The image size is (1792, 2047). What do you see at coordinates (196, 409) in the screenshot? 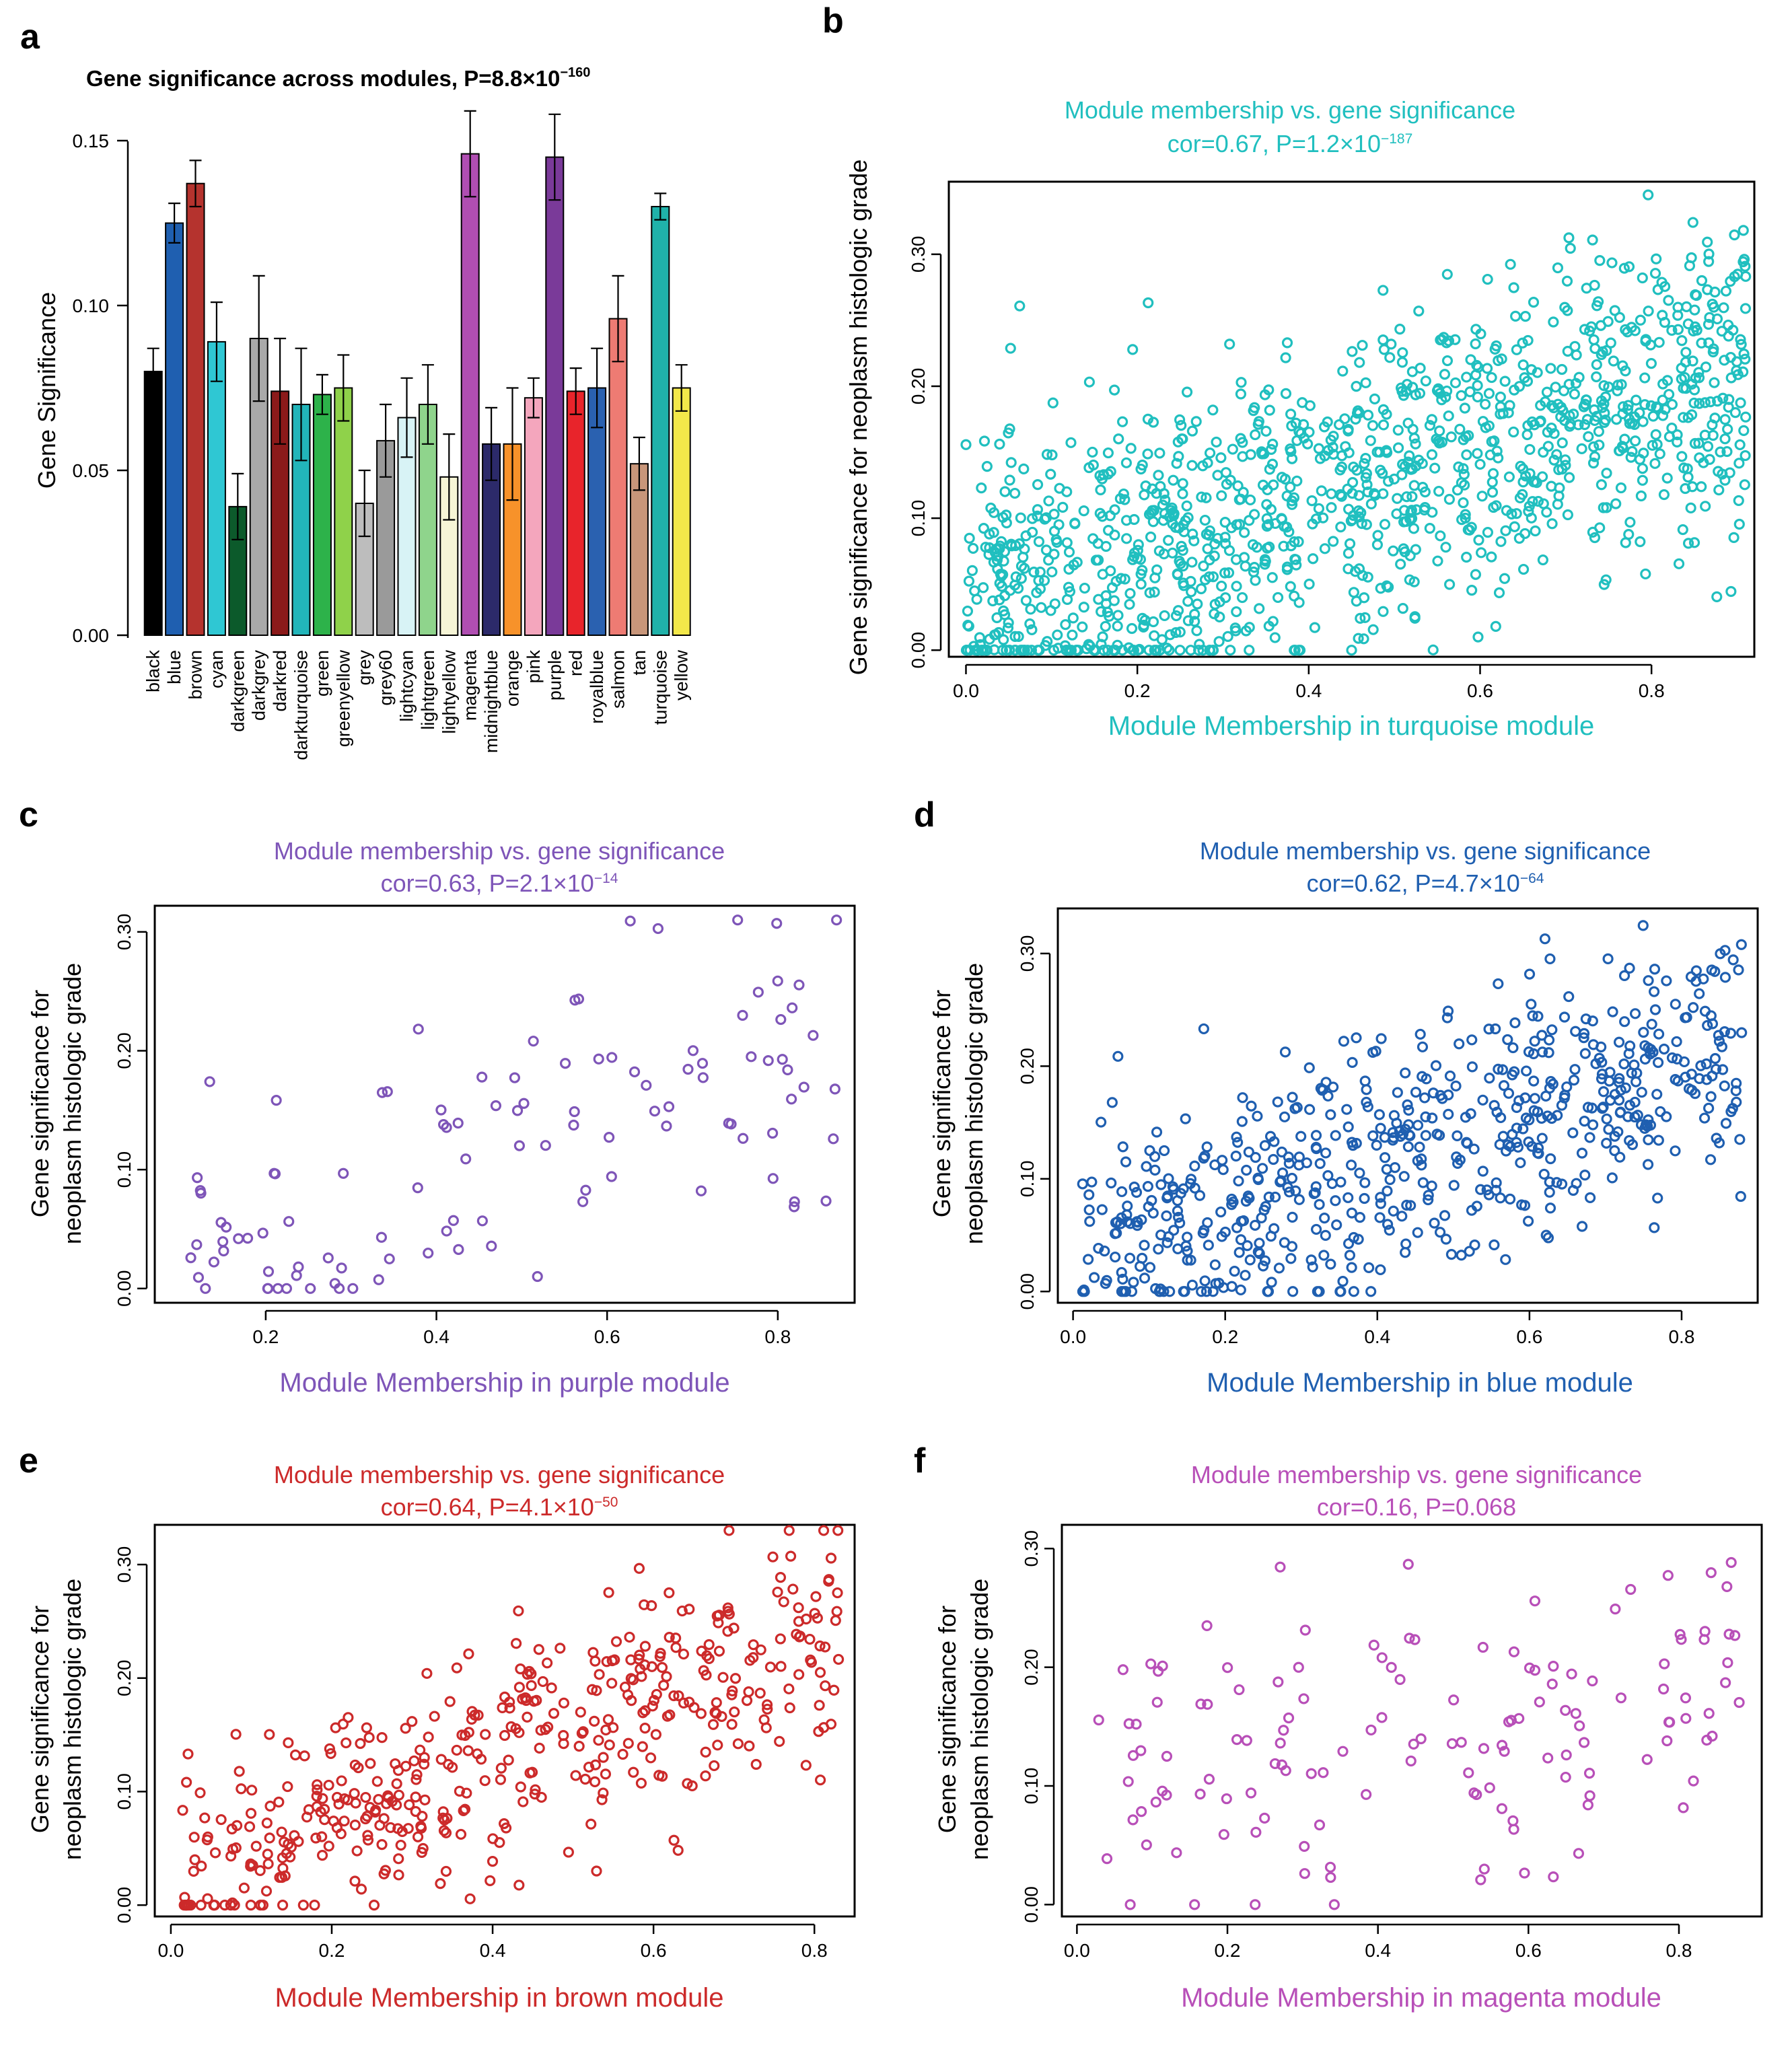
I see `bar-brown` at bounding box center [196, 409].